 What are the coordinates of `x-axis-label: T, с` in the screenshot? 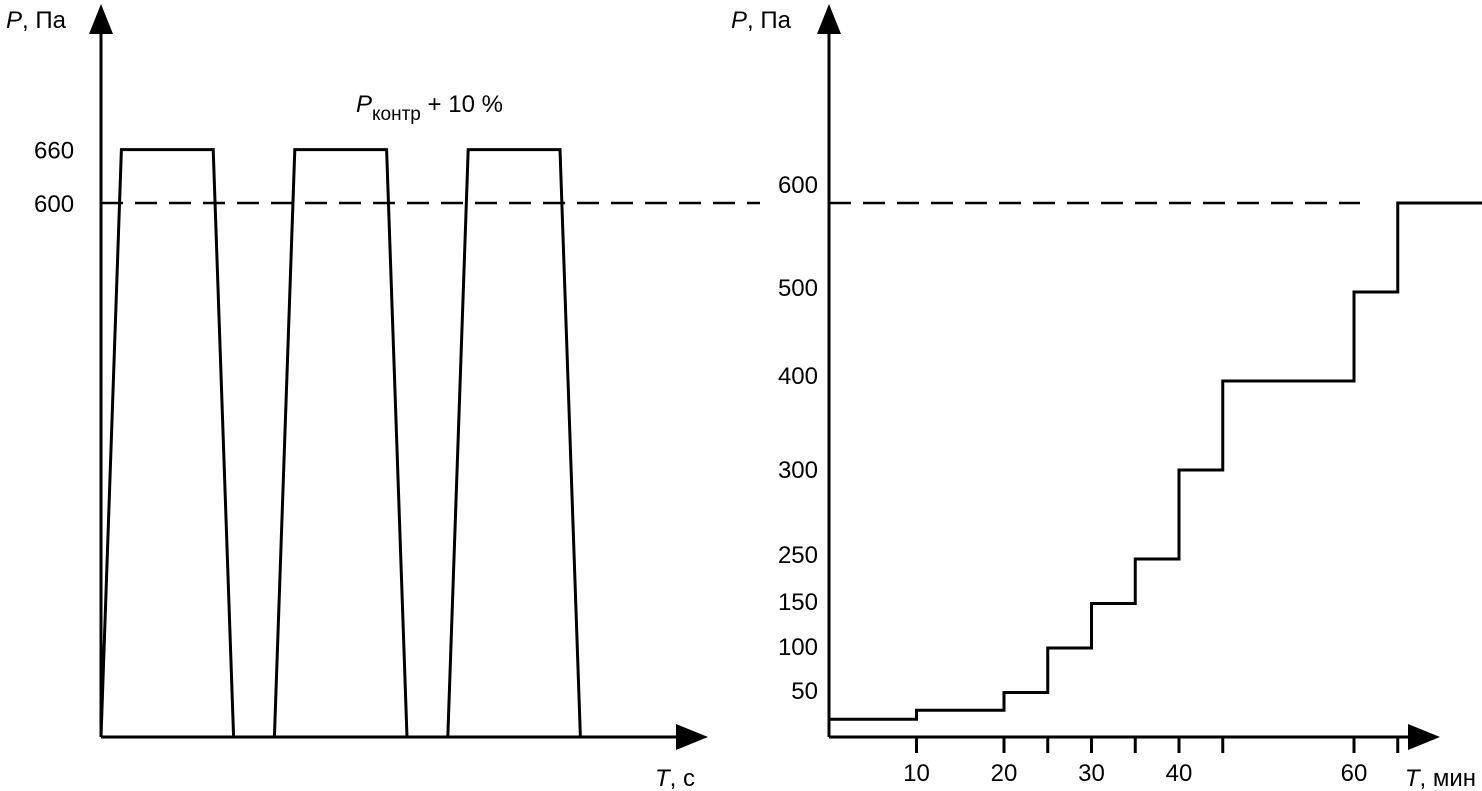 It's located at (675, 778).